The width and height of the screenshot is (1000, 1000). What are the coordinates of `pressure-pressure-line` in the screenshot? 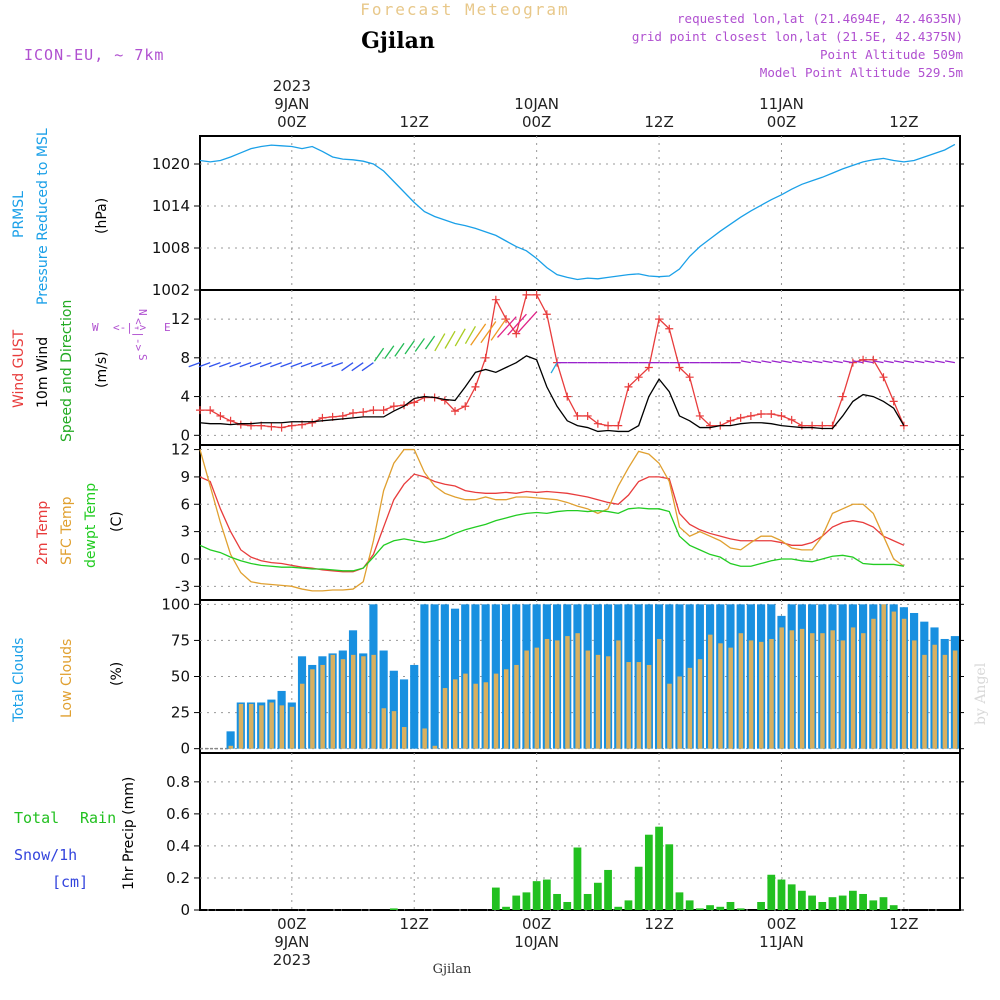 It's located at (577, 212).